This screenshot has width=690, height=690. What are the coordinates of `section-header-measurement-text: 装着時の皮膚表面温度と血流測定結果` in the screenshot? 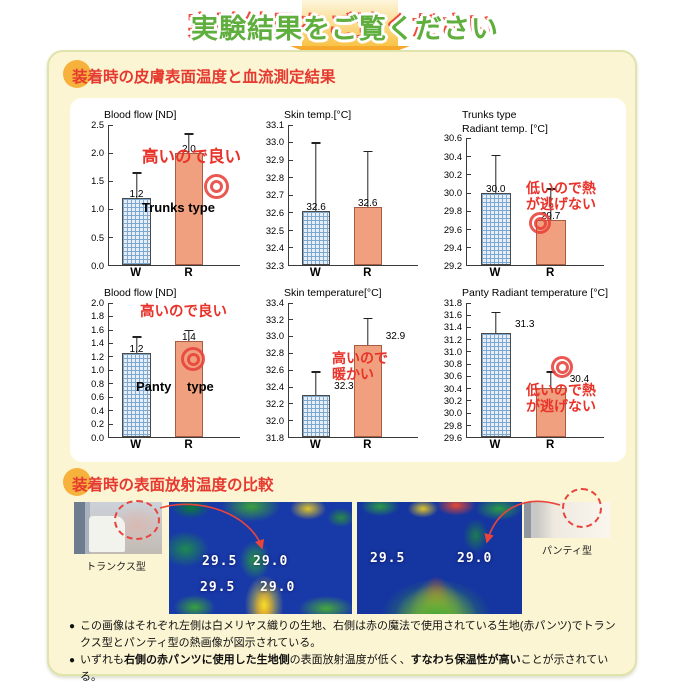 It's located at (204, 77).